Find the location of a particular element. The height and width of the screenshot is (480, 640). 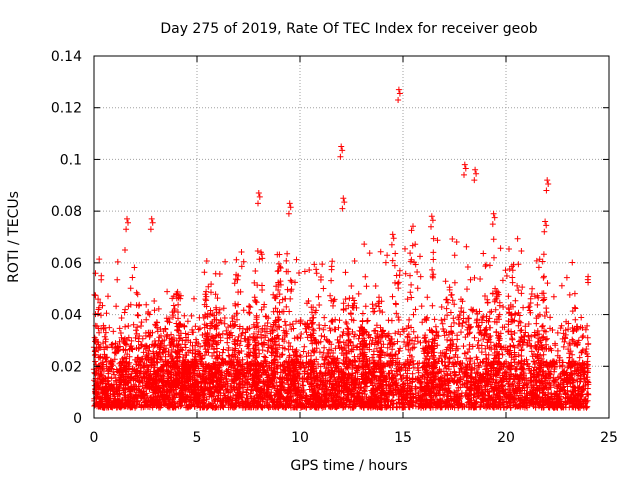

y-tick-label: 0.14 is located at coordinates (66, 57).